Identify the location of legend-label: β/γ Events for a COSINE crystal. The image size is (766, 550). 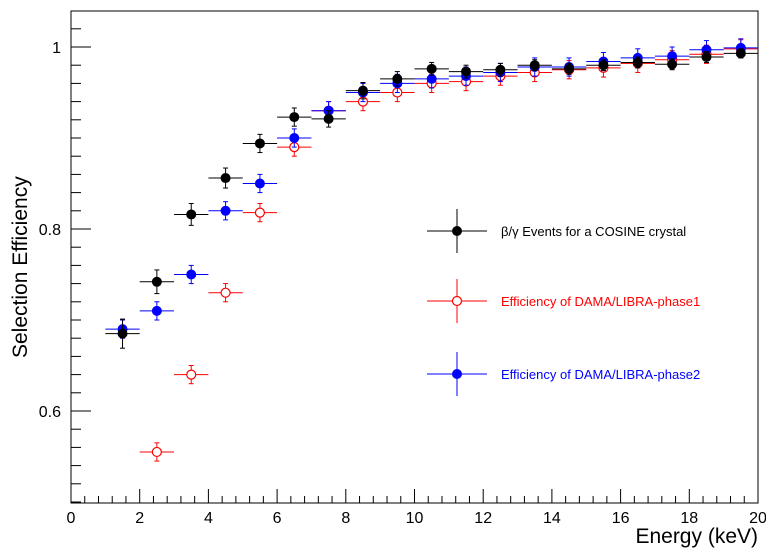
(593, 231).